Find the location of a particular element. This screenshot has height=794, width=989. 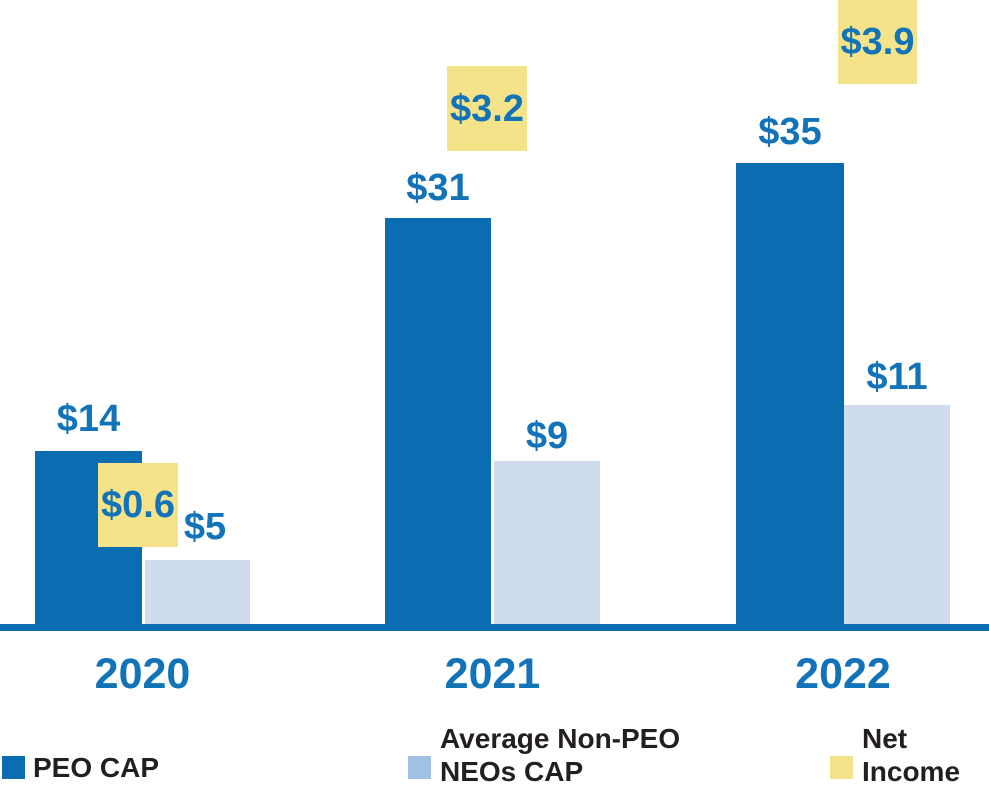

x-axis-label-2021: 2021 is located at coordinates (492, 674).